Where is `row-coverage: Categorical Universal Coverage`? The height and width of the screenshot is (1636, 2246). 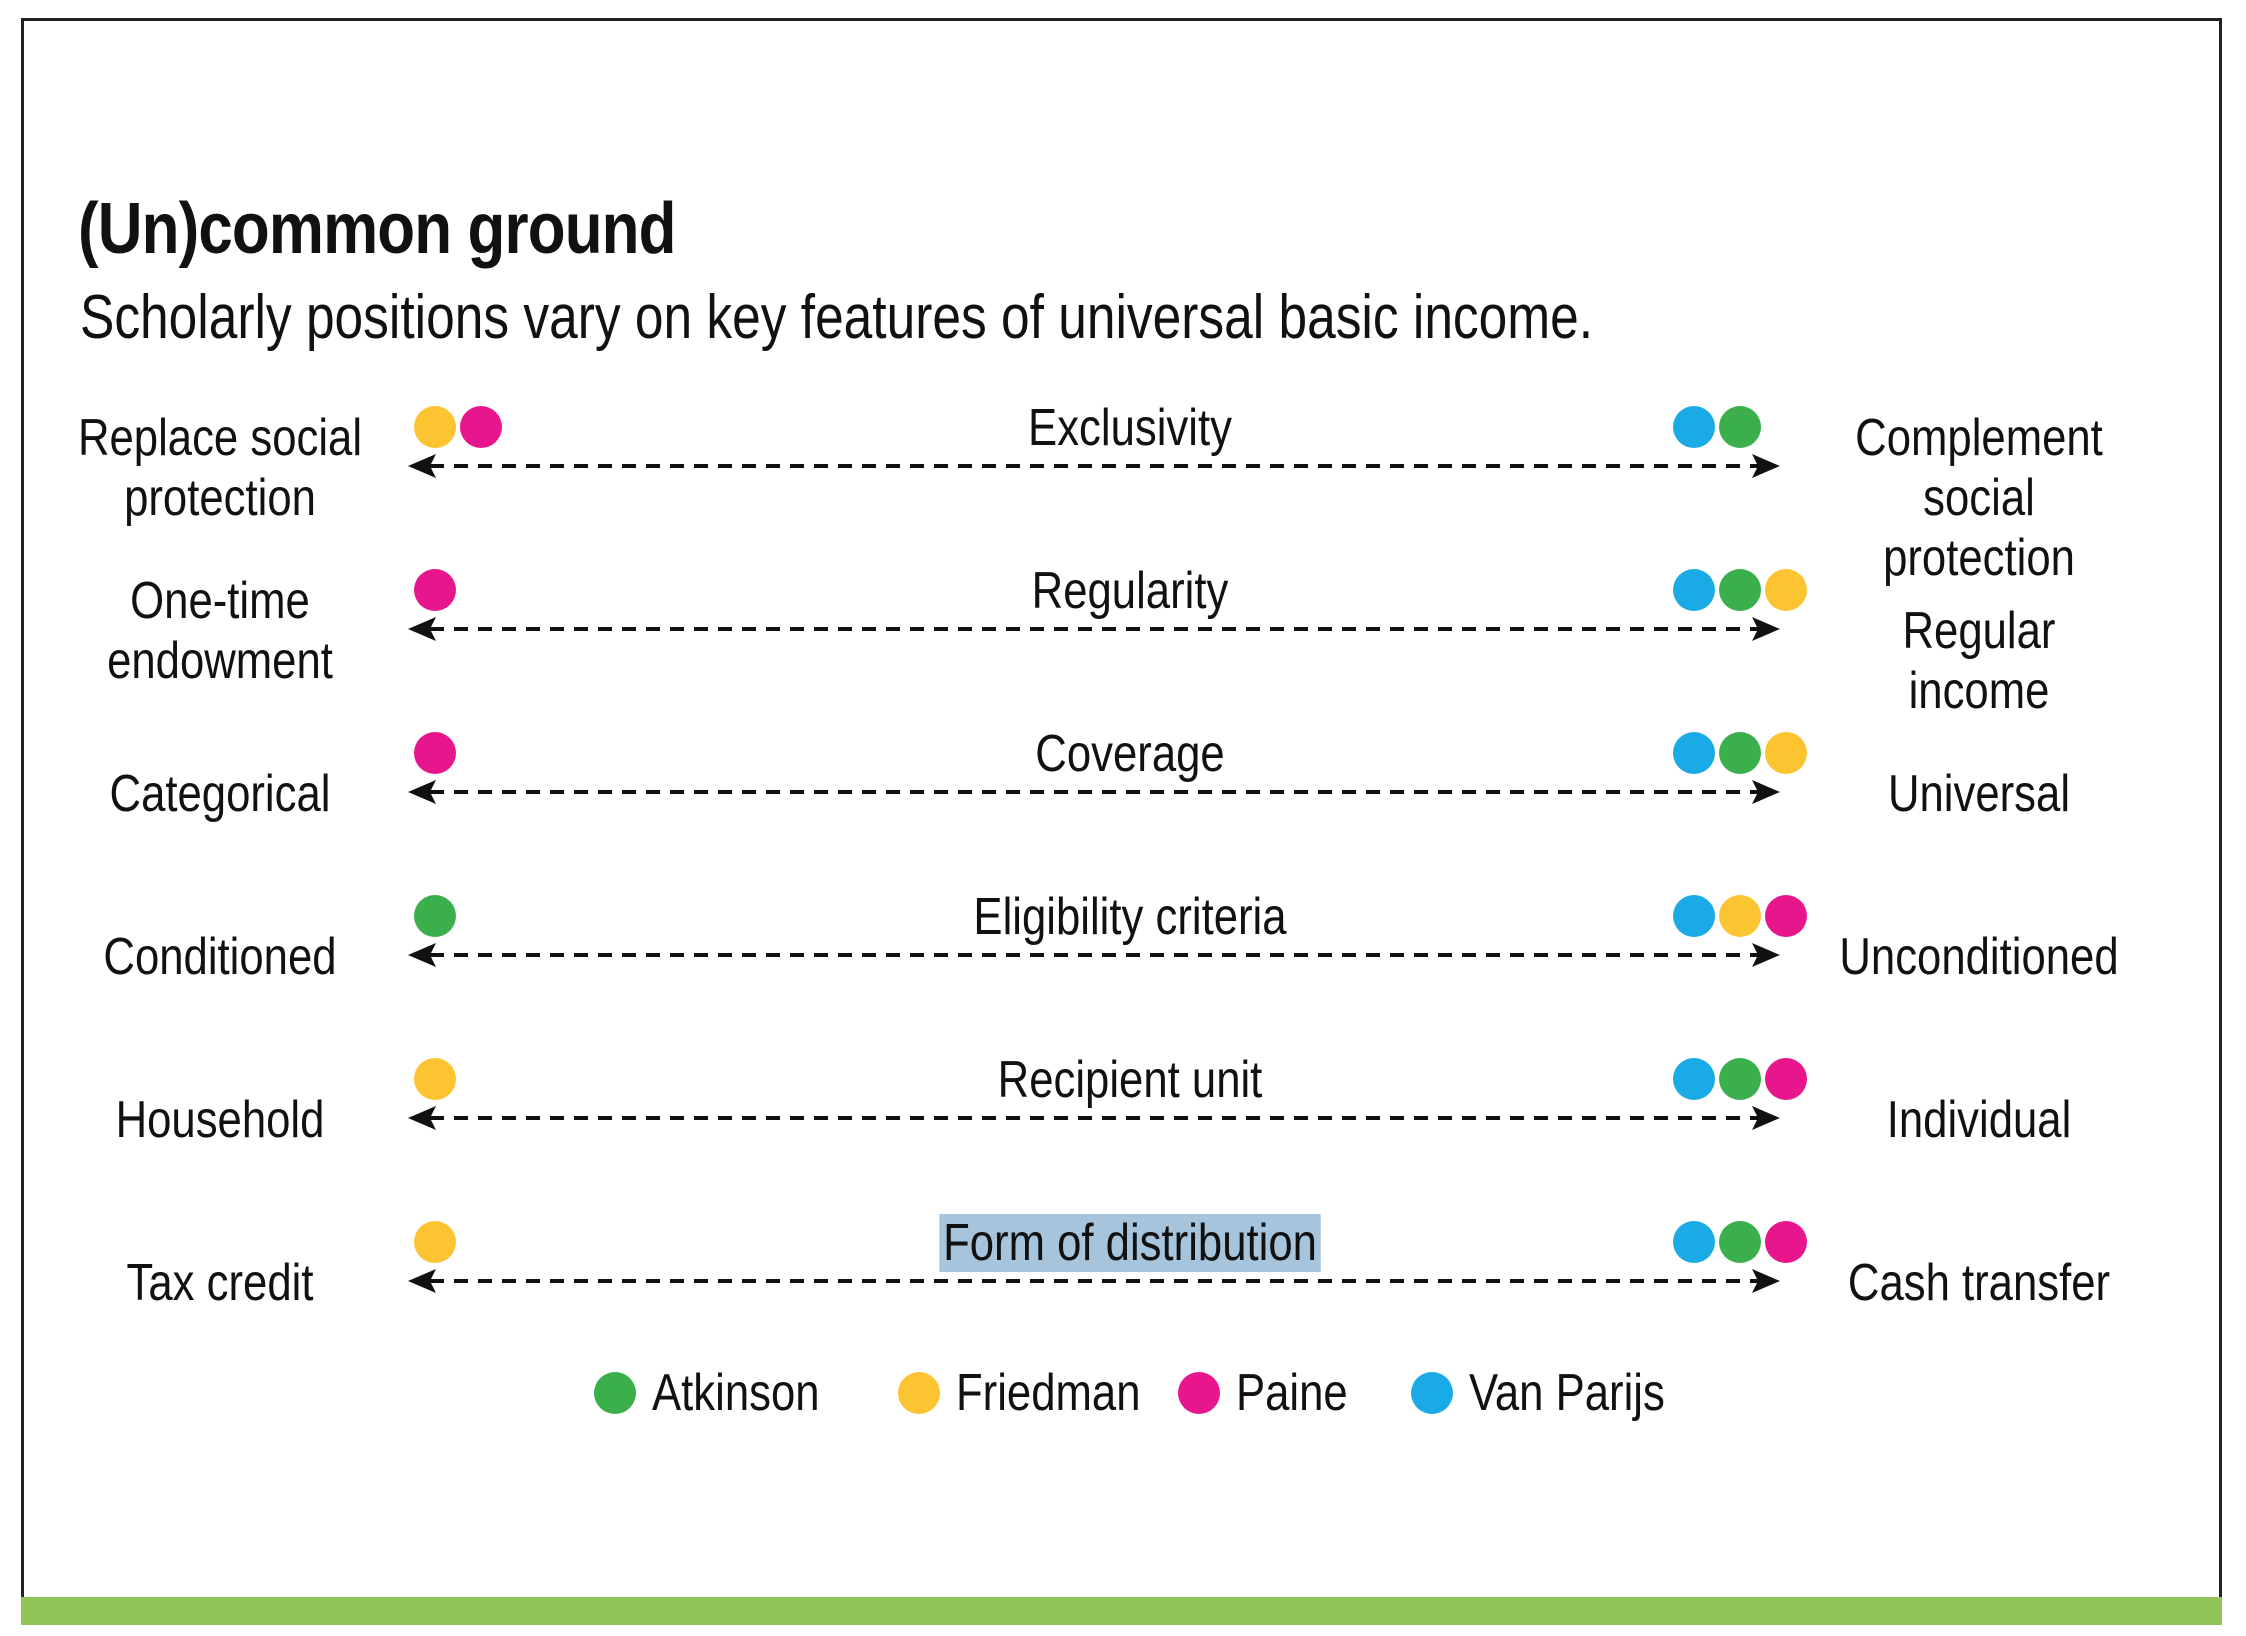
row-coverage: Categorical Universal Coverage is located at coordinates (1123, 804).